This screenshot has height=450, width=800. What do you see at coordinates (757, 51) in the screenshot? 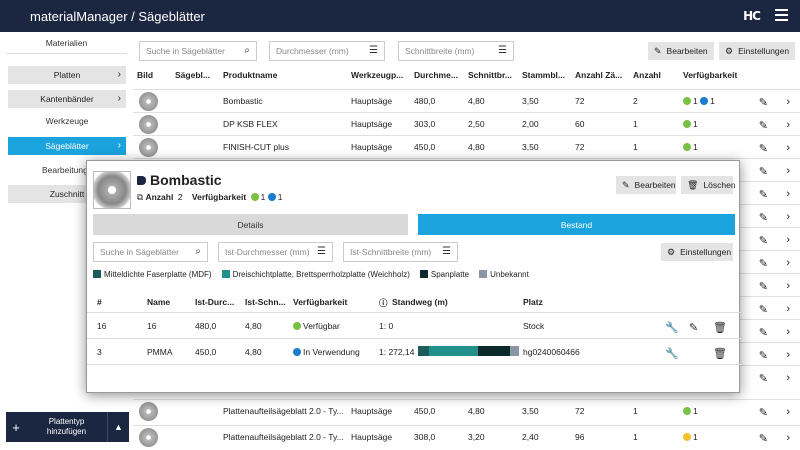
I see `settings-button: ⚙ Einstellungen` at bounding box center [757, 51].